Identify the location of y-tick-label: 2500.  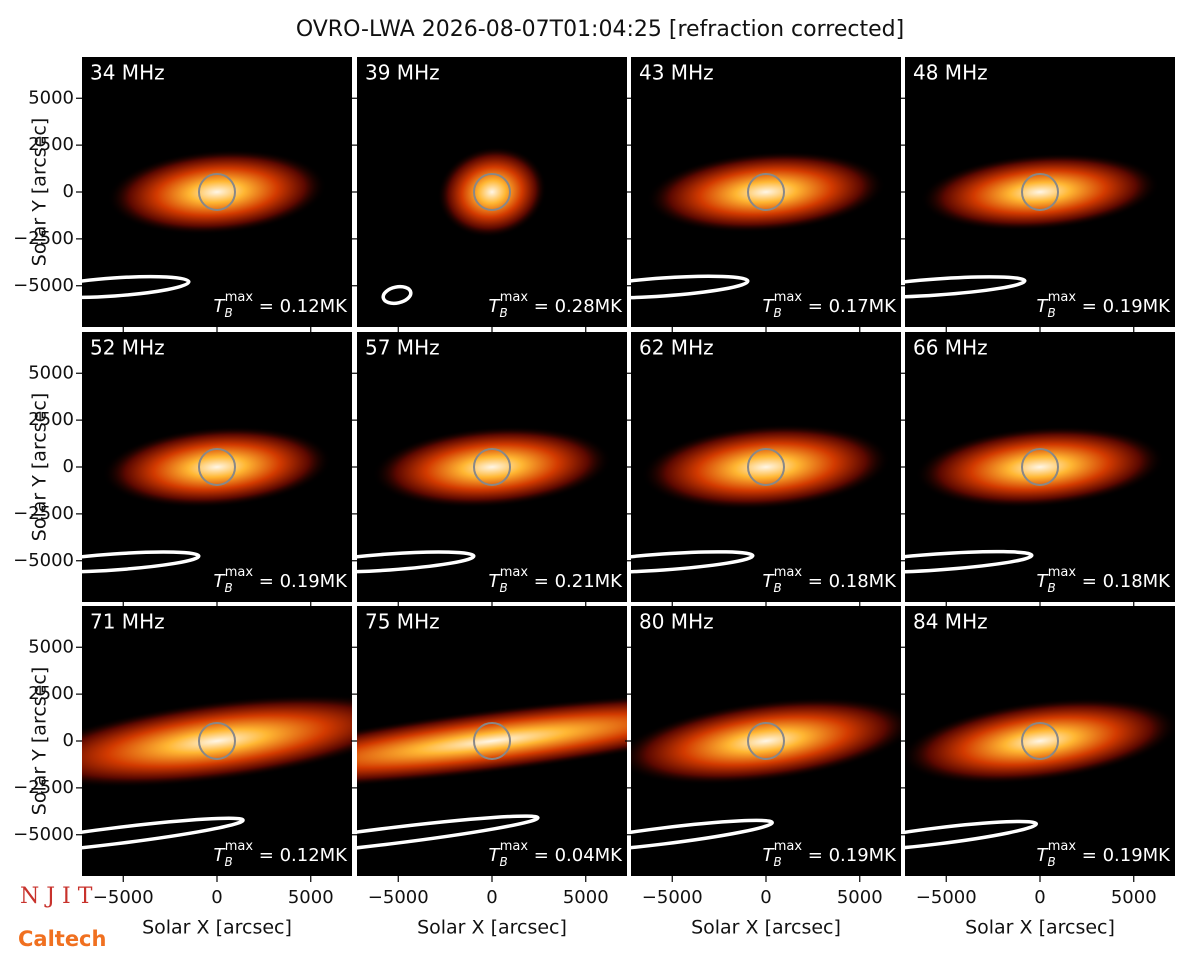
(51, 419).